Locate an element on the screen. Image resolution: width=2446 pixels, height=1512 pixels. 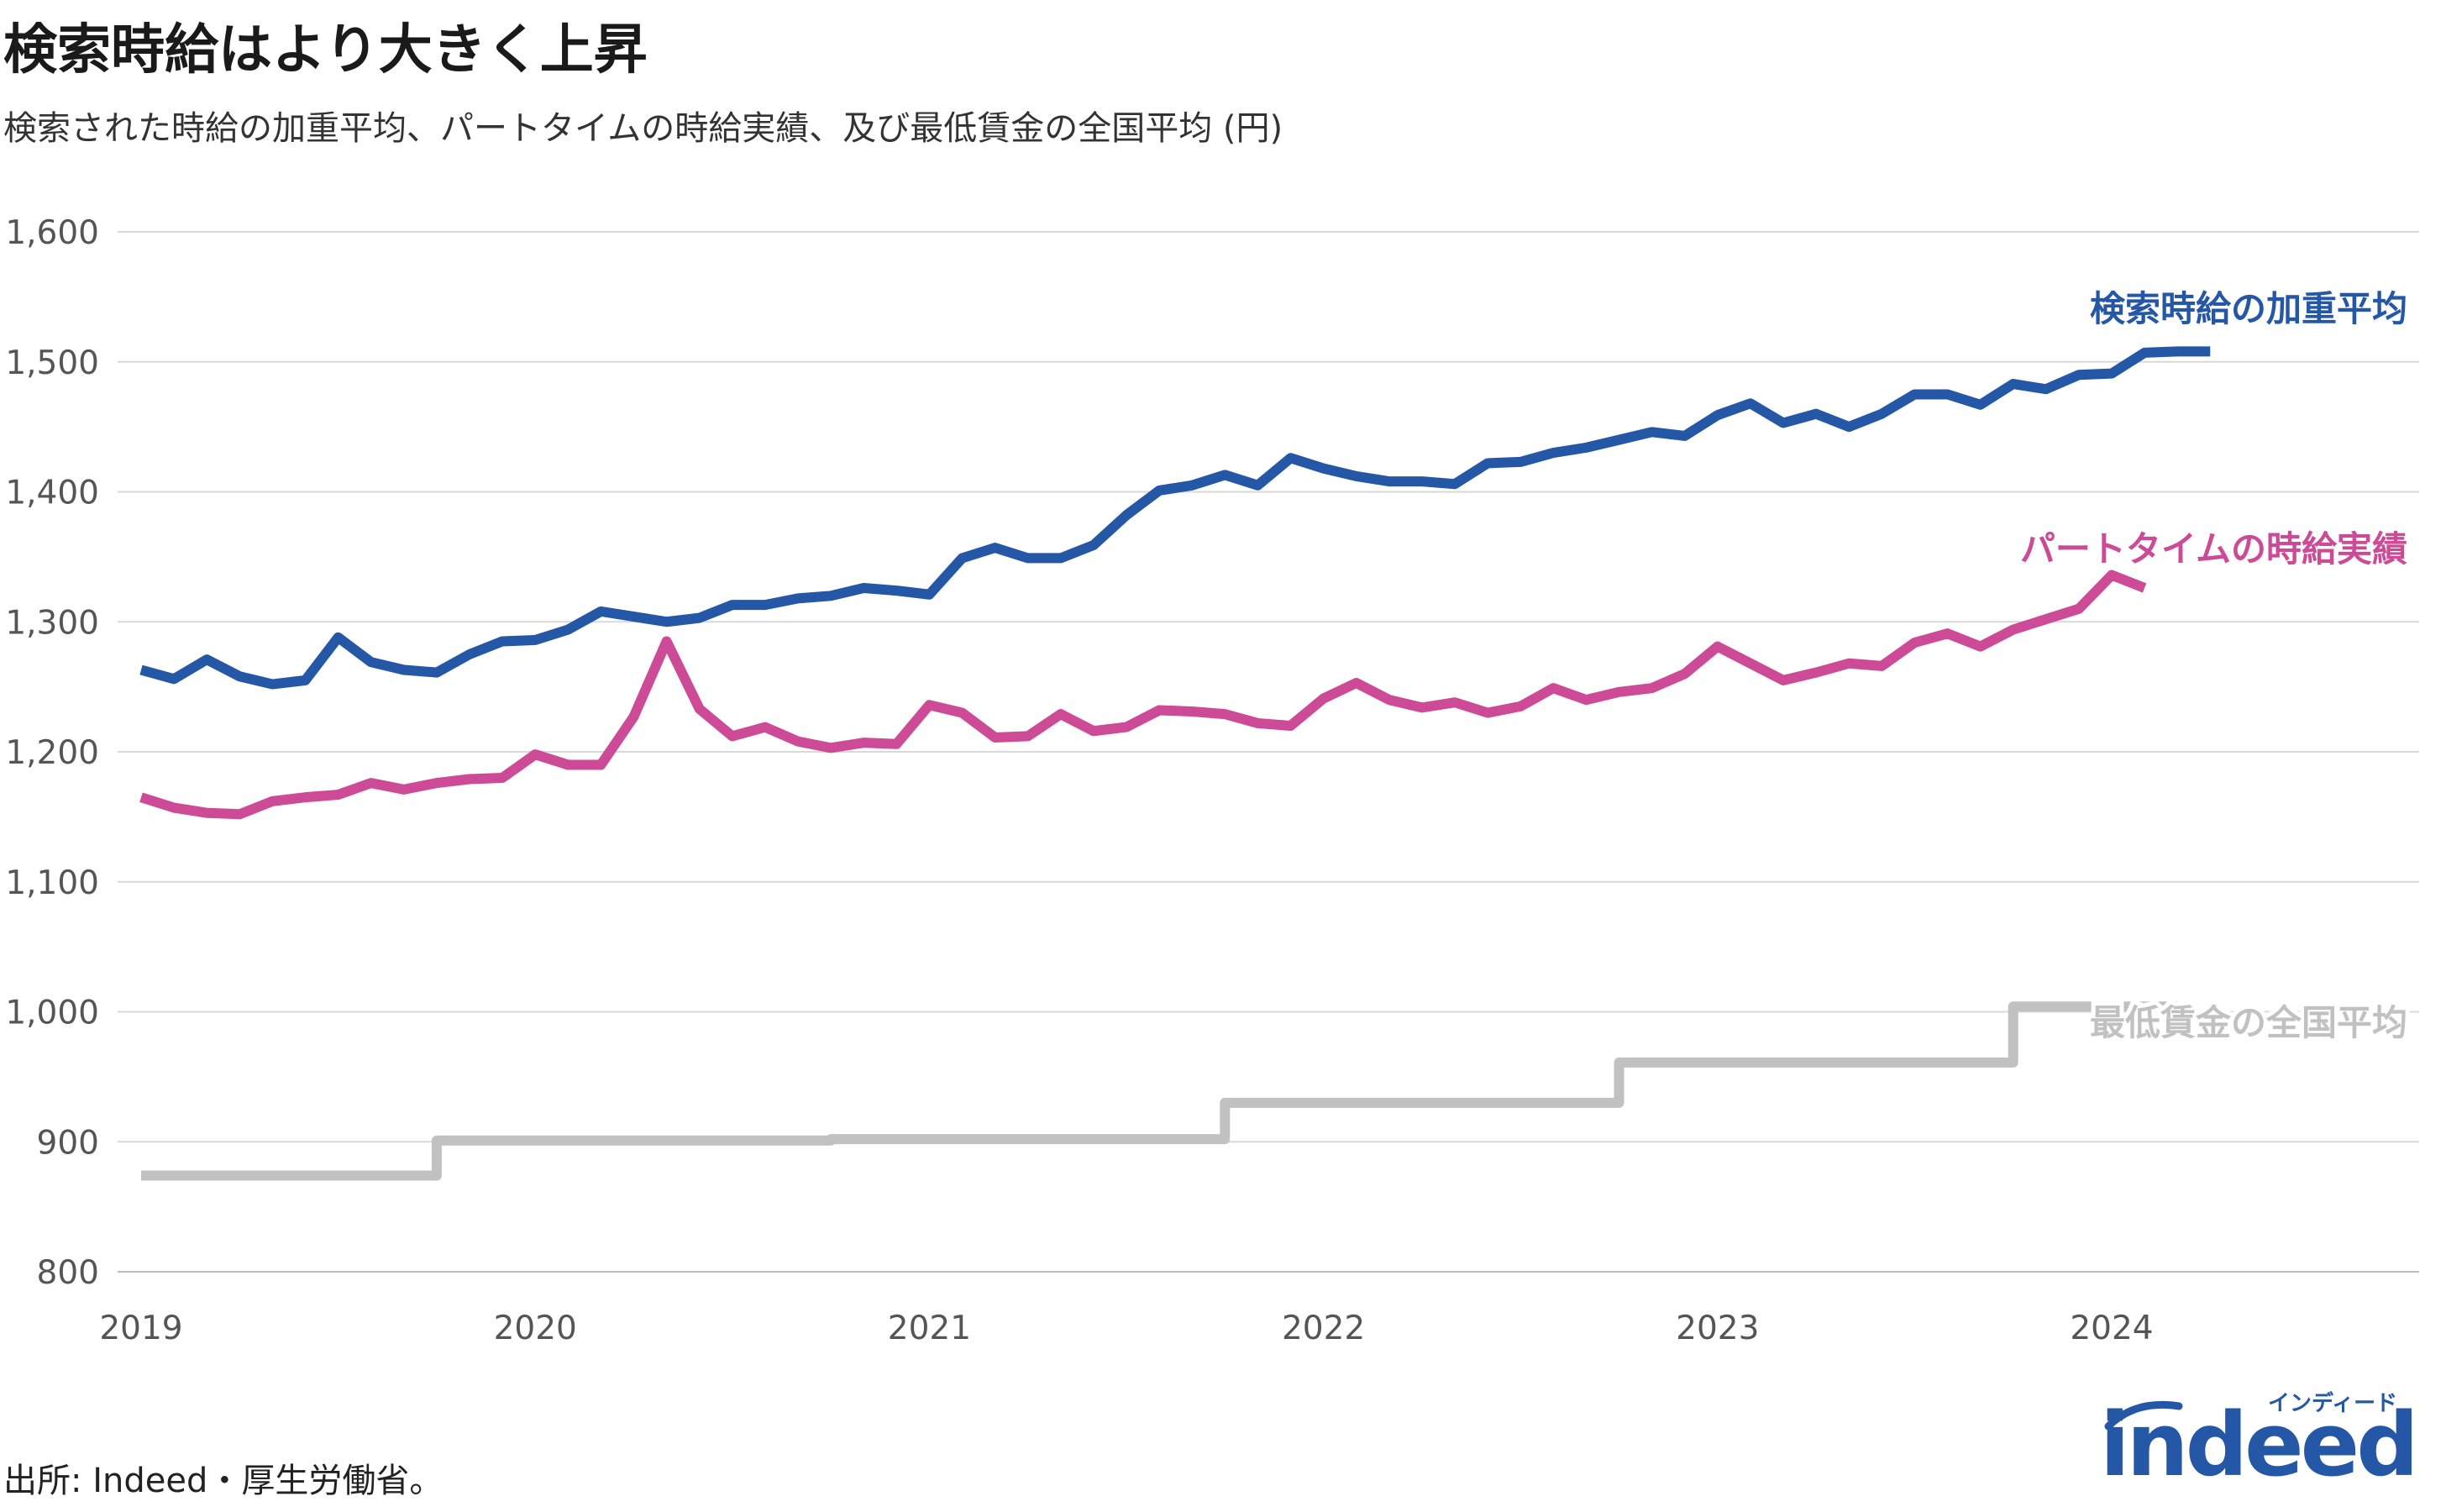
y-tick-label: 900 is located at coordinates (68, 1143).